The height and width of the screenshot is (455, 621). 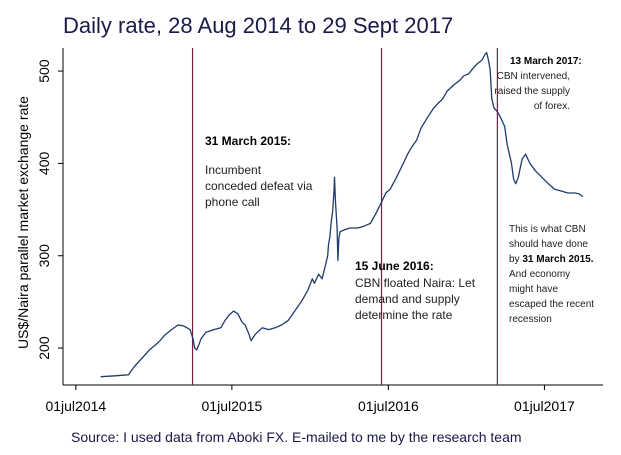 What do you see at coordinates (532, 91) in the screenshot?
I see `annotation-mar2017-line: raised the supply` at bounding box center [532, 91].